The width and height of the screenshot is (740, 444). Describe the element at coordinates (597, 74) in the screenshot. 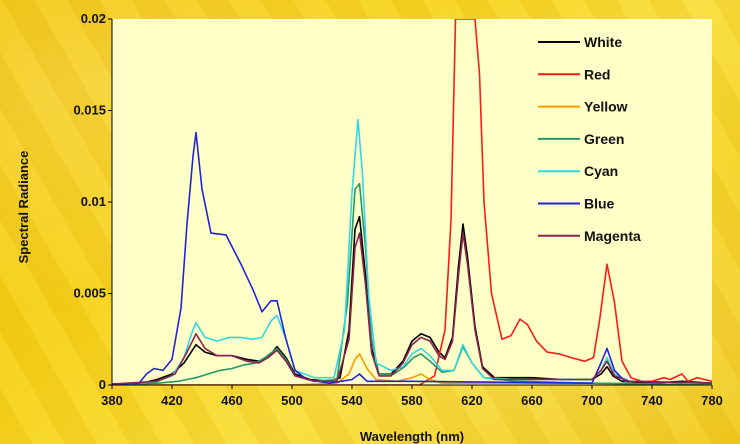

I see `legend-label-red: Red` at that location.